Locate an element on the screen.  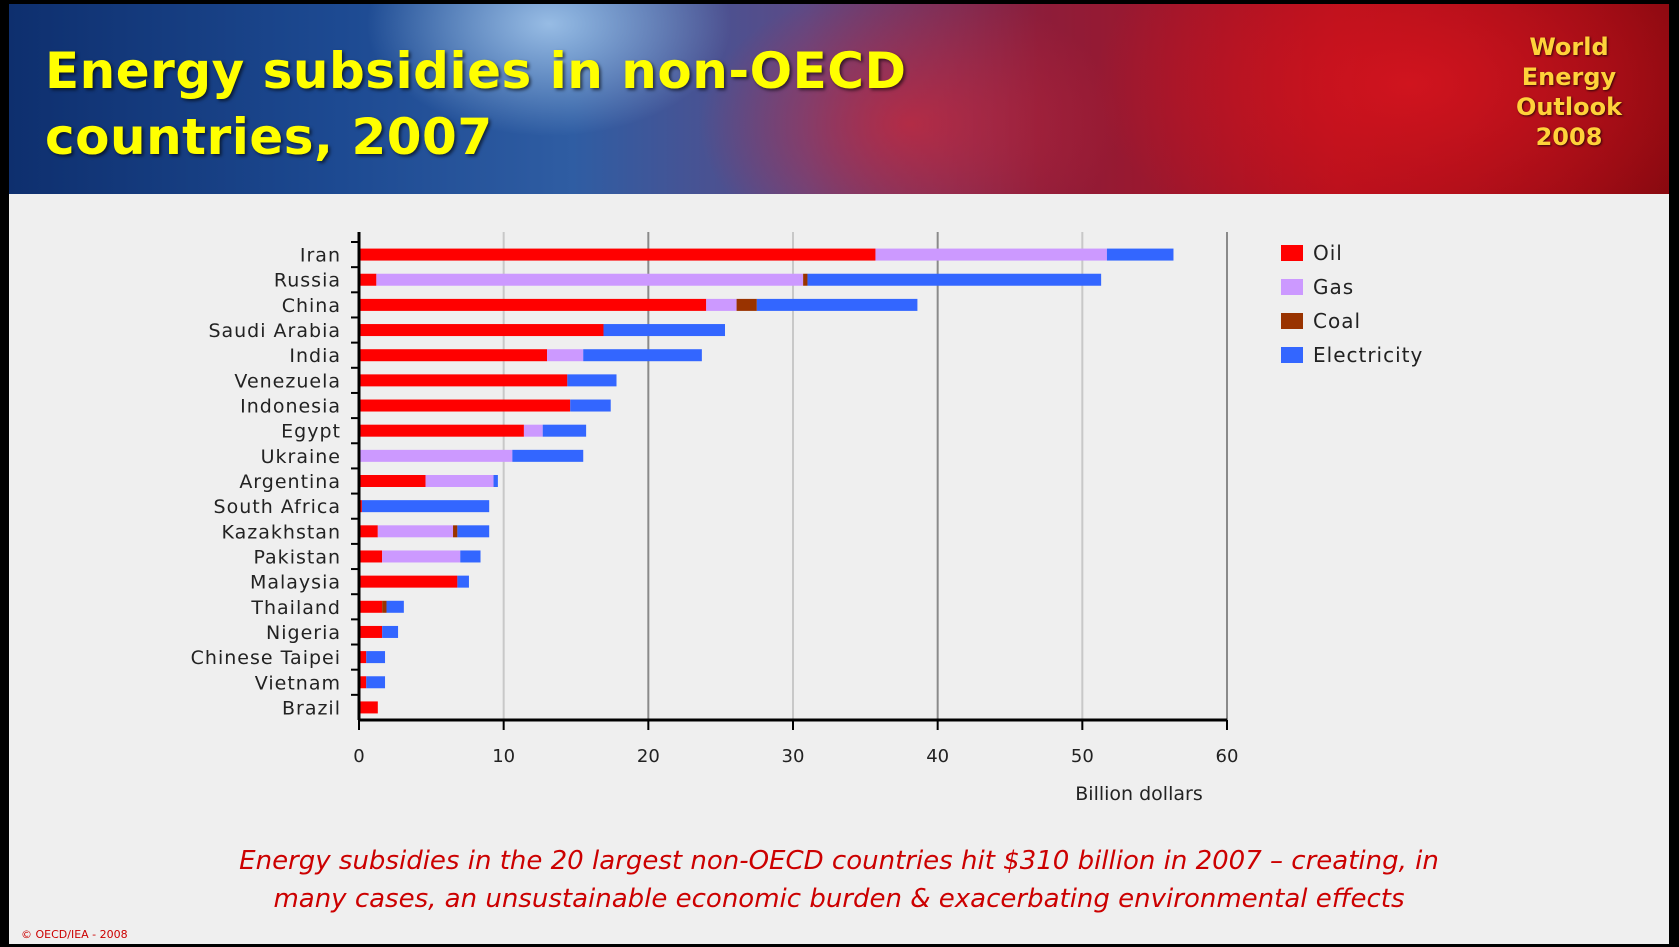
y-tick-label-kazakhstan: Kazakhstan is located at coordinates (281, 532).